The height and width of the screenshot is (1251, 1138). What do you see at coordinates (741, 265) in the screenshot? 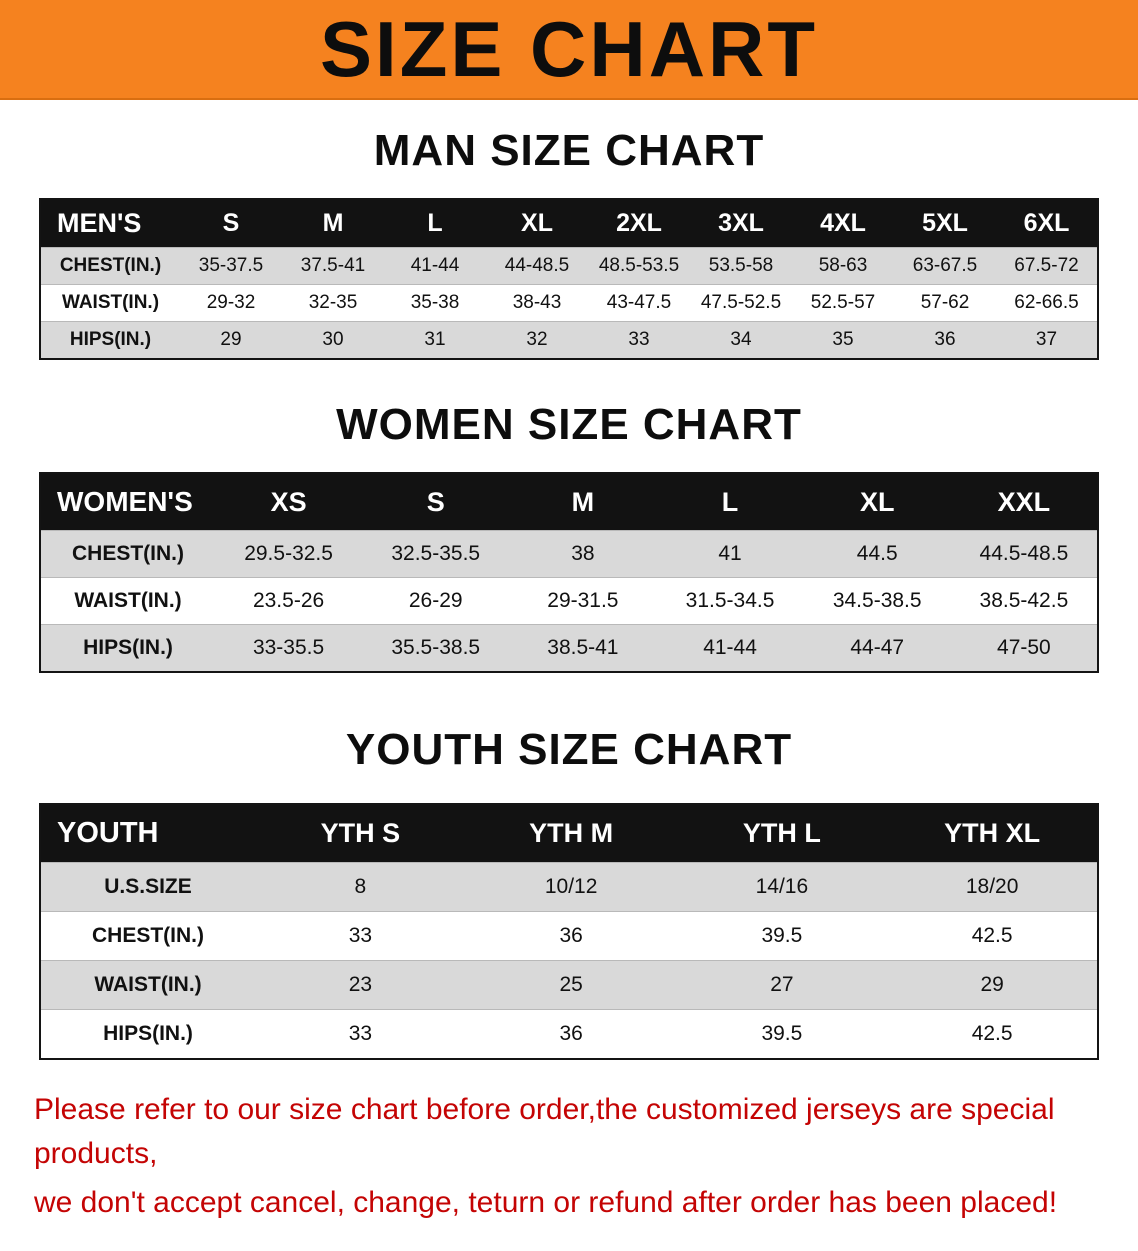
I see `size-value-cell: 53.5-58` at bounding box center [741, 265].